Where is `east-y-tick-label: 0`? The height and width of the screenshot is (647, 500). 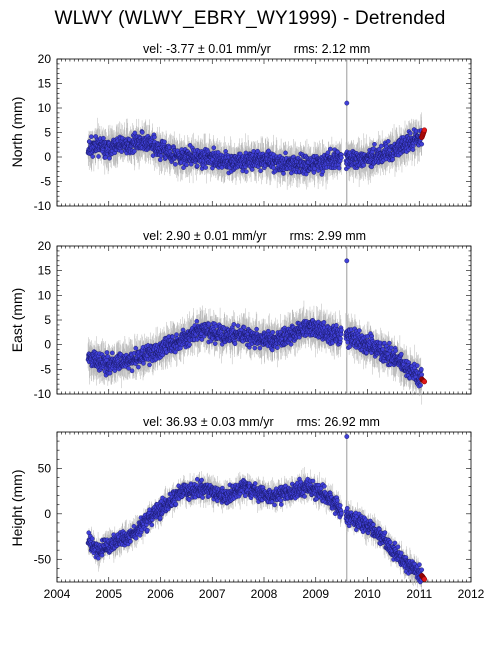 east-y-tick-label: 0 is located at coordinates (47, 345).